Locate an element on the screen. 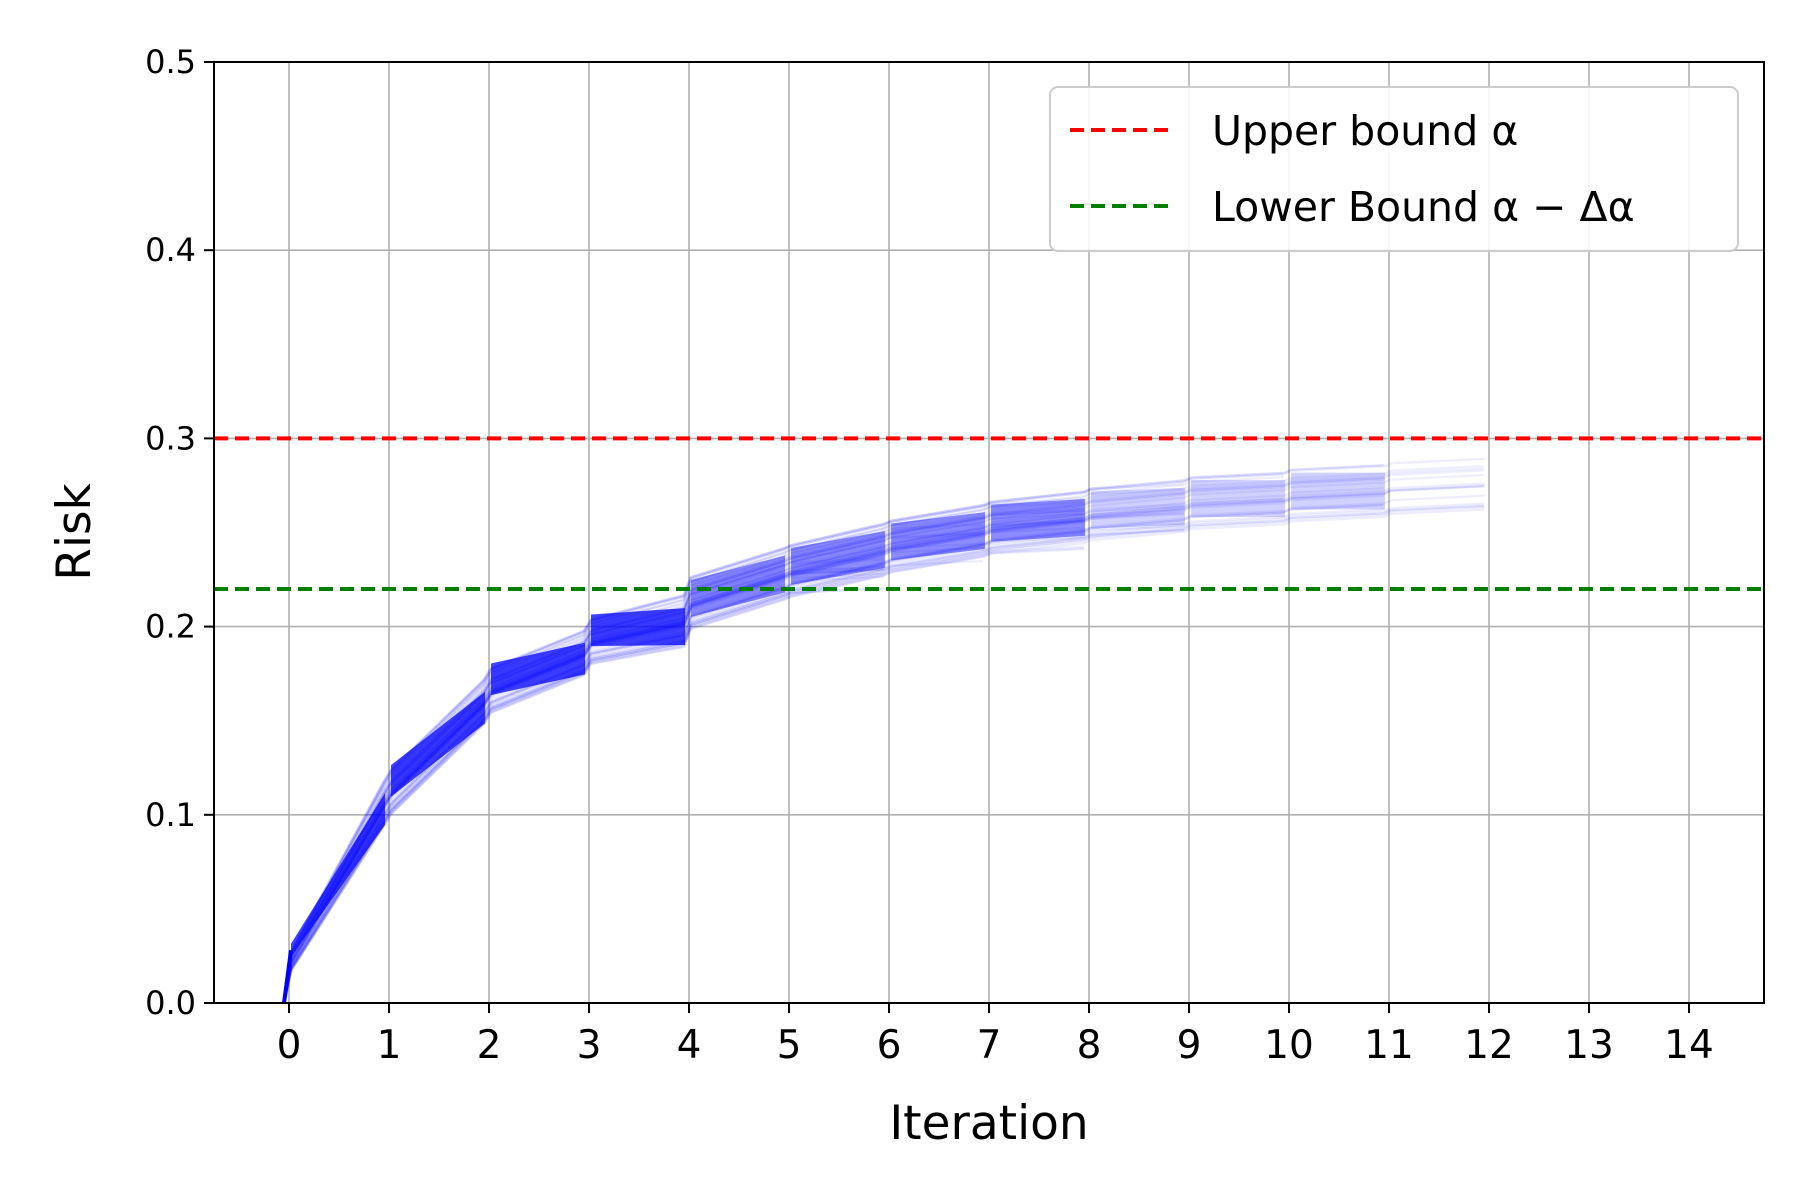 This screenshot has height=1200, width=1800. legend-box is located at coordinates (1394, 169).